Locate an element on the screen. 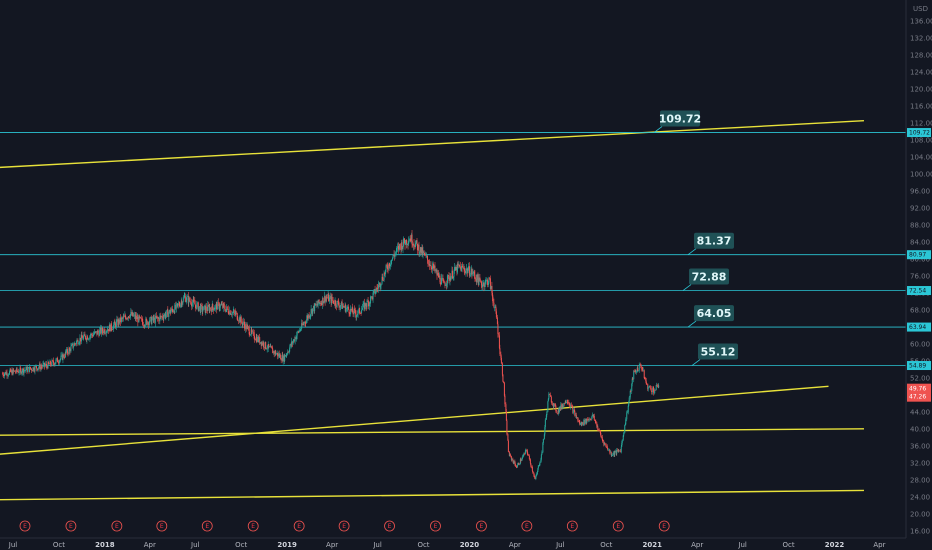 The width and height of the screenshot is (932, 550). y-axis-panel is located at coordinates (919, 275).